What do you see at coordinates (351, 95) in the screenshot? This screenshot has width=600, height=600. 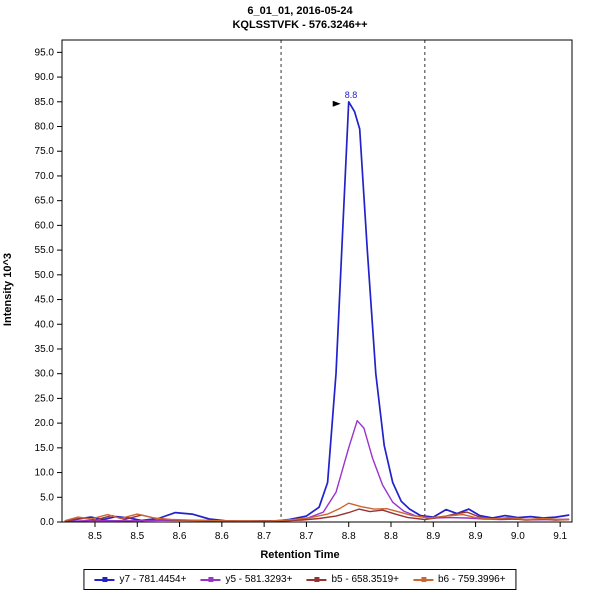 I see `peak-annotation: 8.8` at bounding box center [351, 95].